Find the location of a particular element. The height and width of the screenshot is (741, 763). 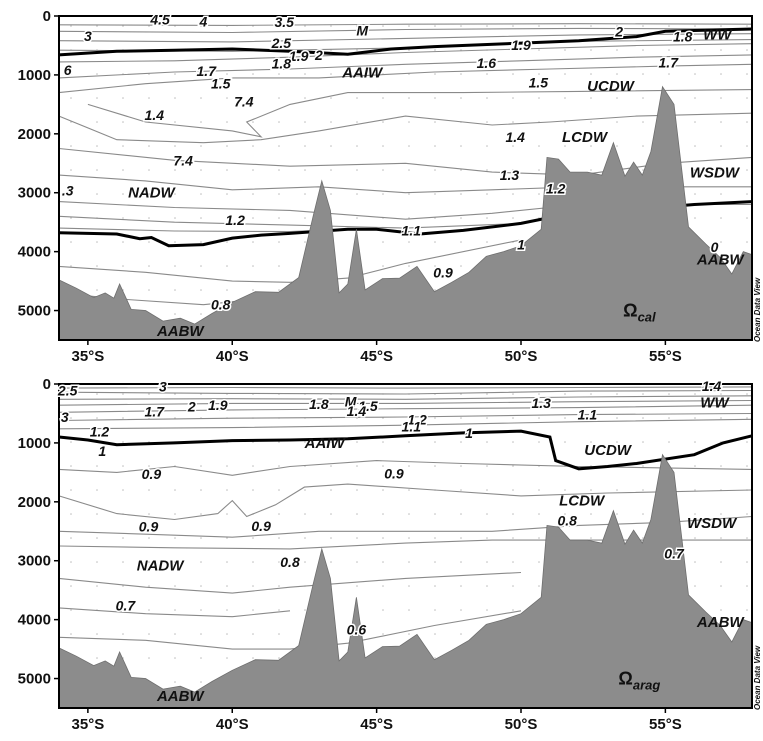

x-tick-label: 40°S is located at coordinates (232, 724).